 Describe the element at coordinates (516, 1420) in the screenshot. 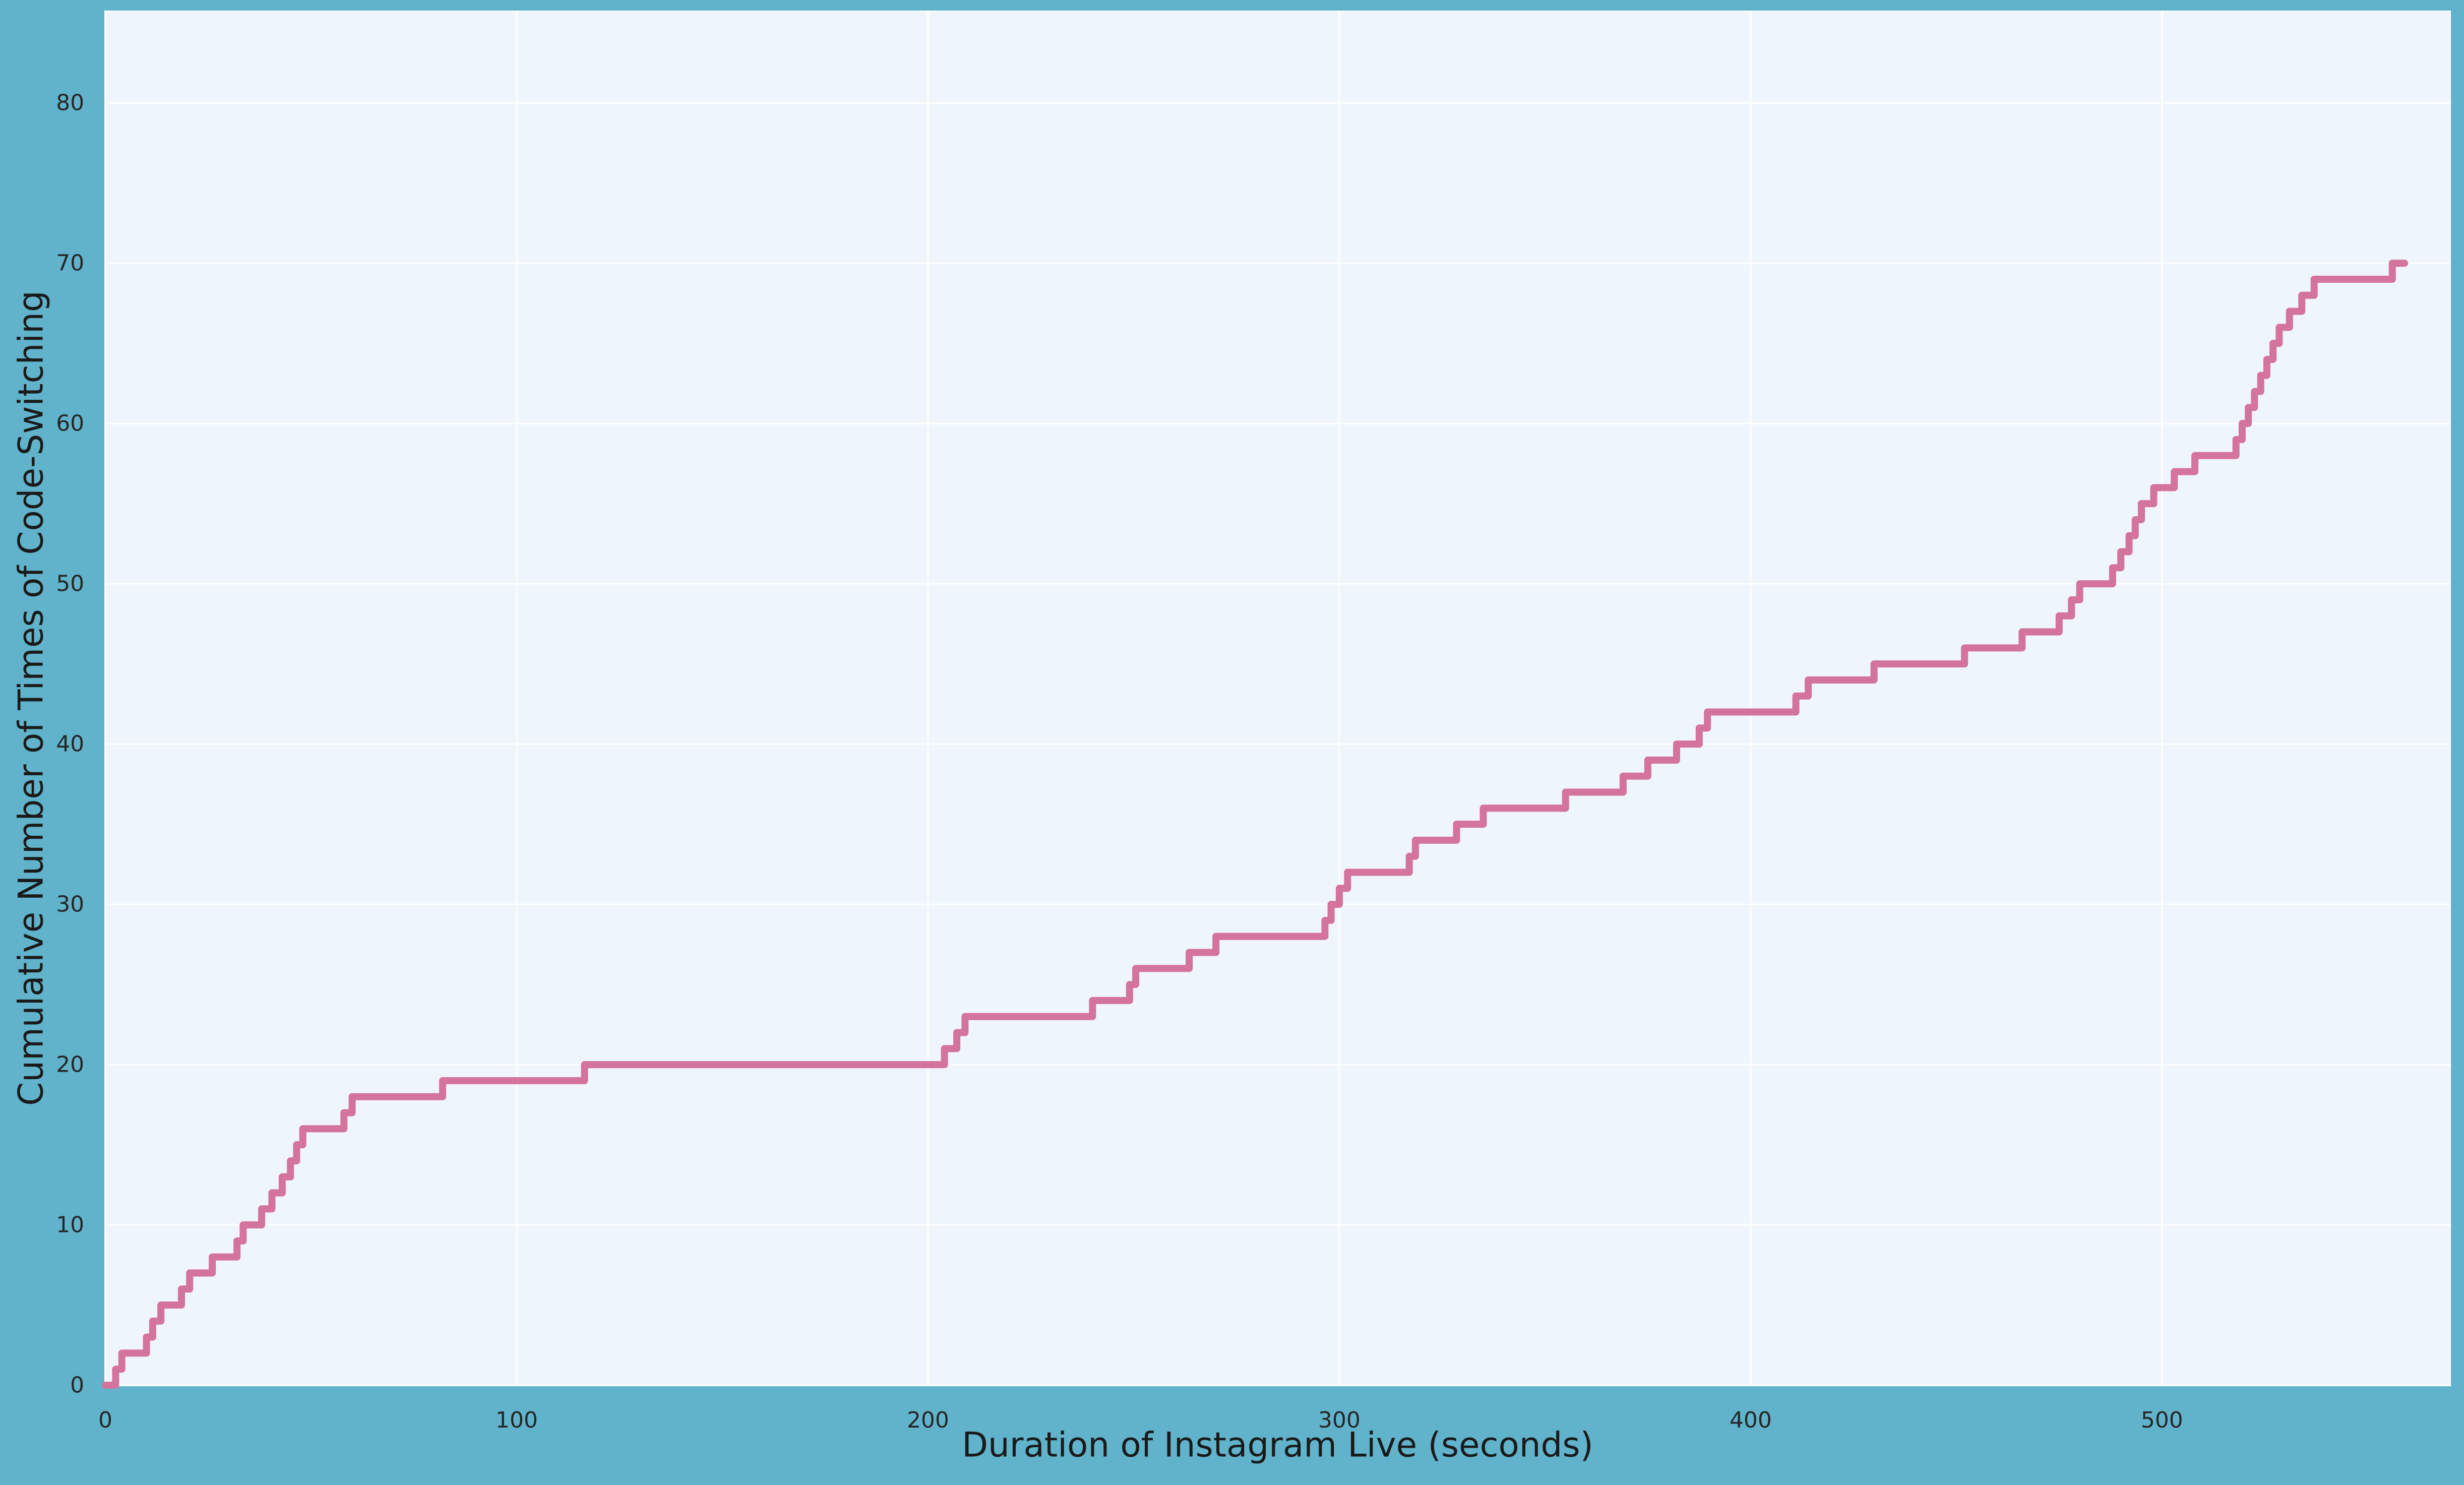

I see `x-tick-label: 100` at that location.